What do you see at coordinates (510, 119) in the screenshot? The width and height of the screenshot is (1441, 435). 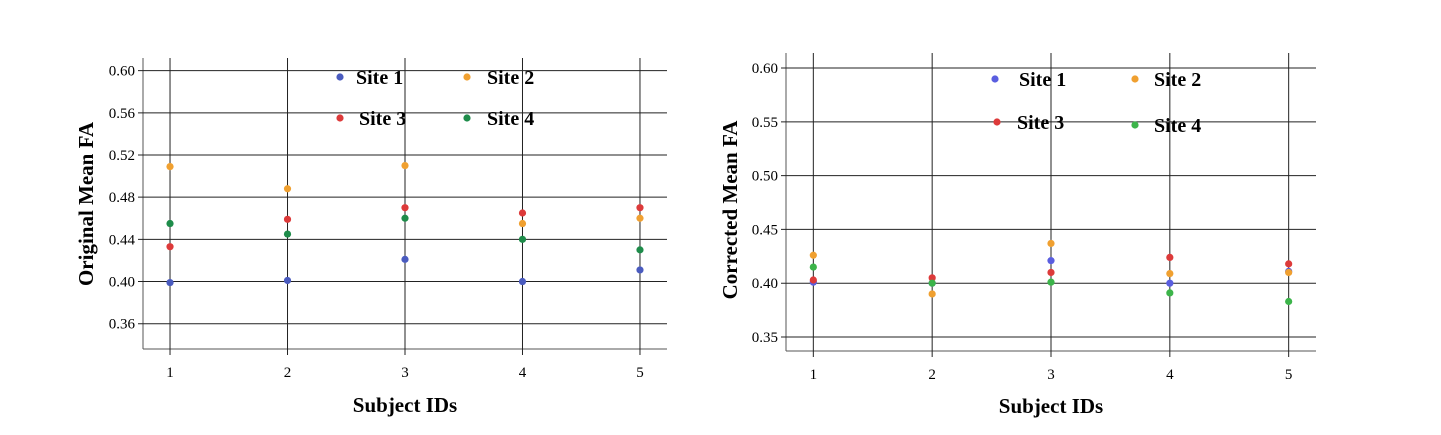 I see `chart1-legend-label-site-4: Site 4` at bounding box center [510, 119].